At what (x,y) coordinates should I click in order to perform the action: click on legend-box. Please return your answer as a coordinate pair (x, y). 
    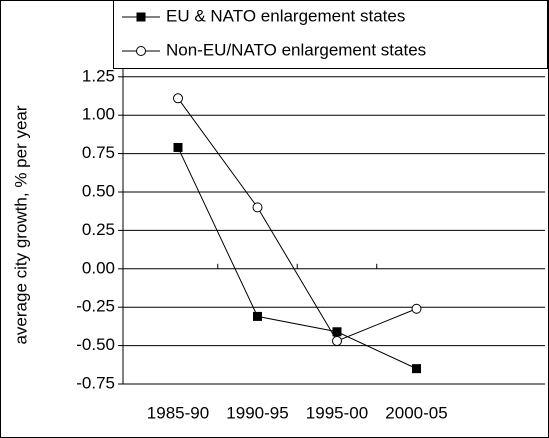
    Looking at the image, I should click on (330, 34).